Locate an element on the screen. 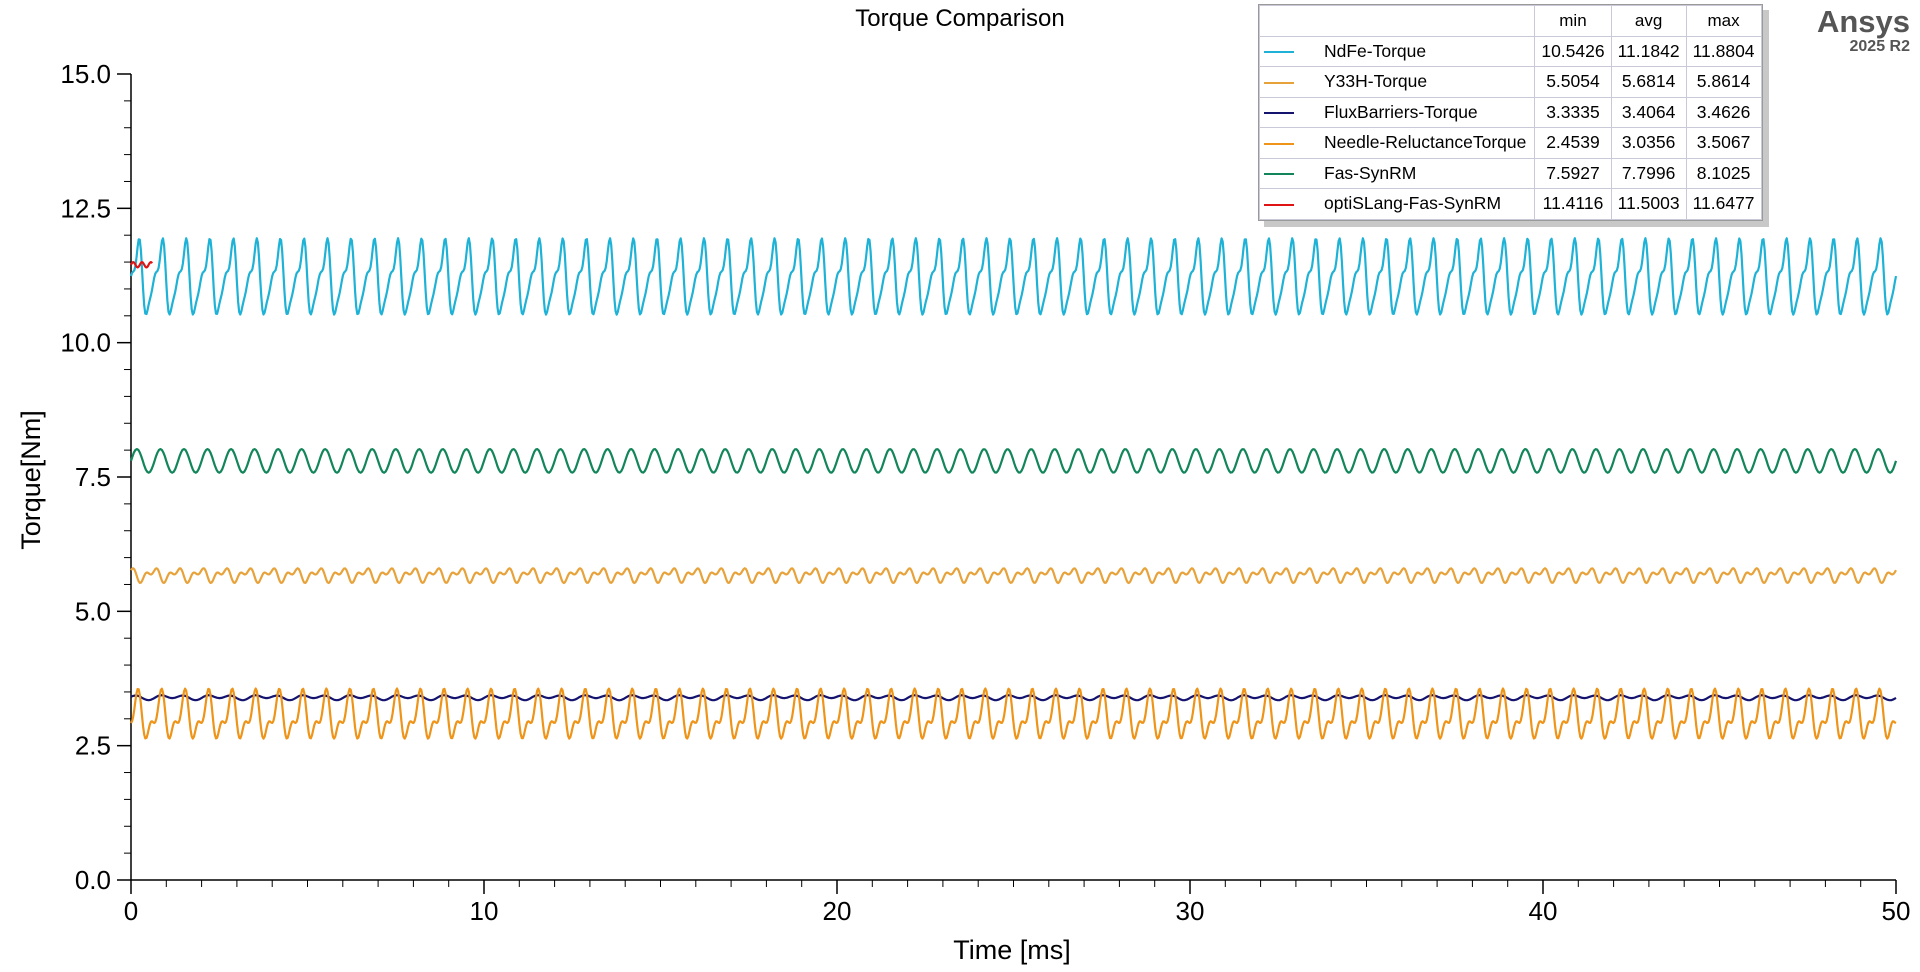  y-tick-label: 7.5 is located at coordinates (93, 477).